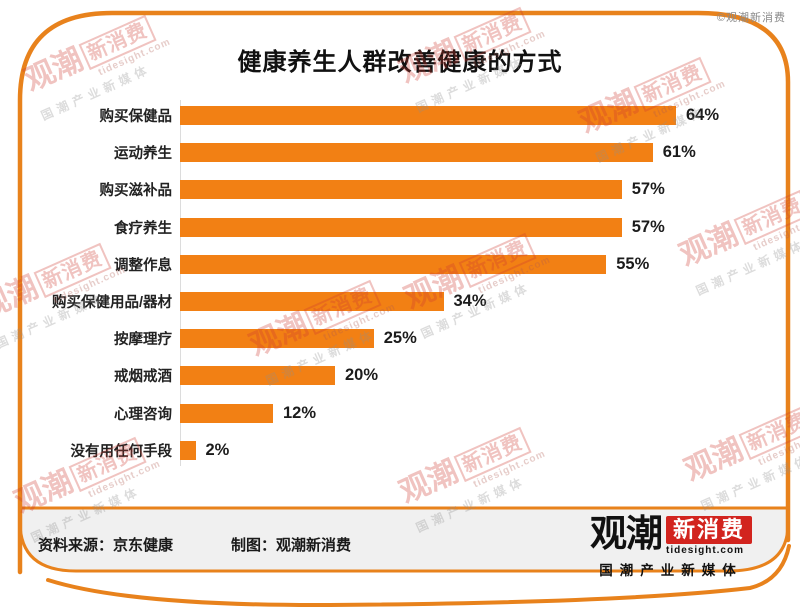 The height and width of the screenshot is (613, 800). What do you see at coordinates (136, 117) in the screenshot?
I see `bar-label: 购买保健品` at bounding box center [136, 117].